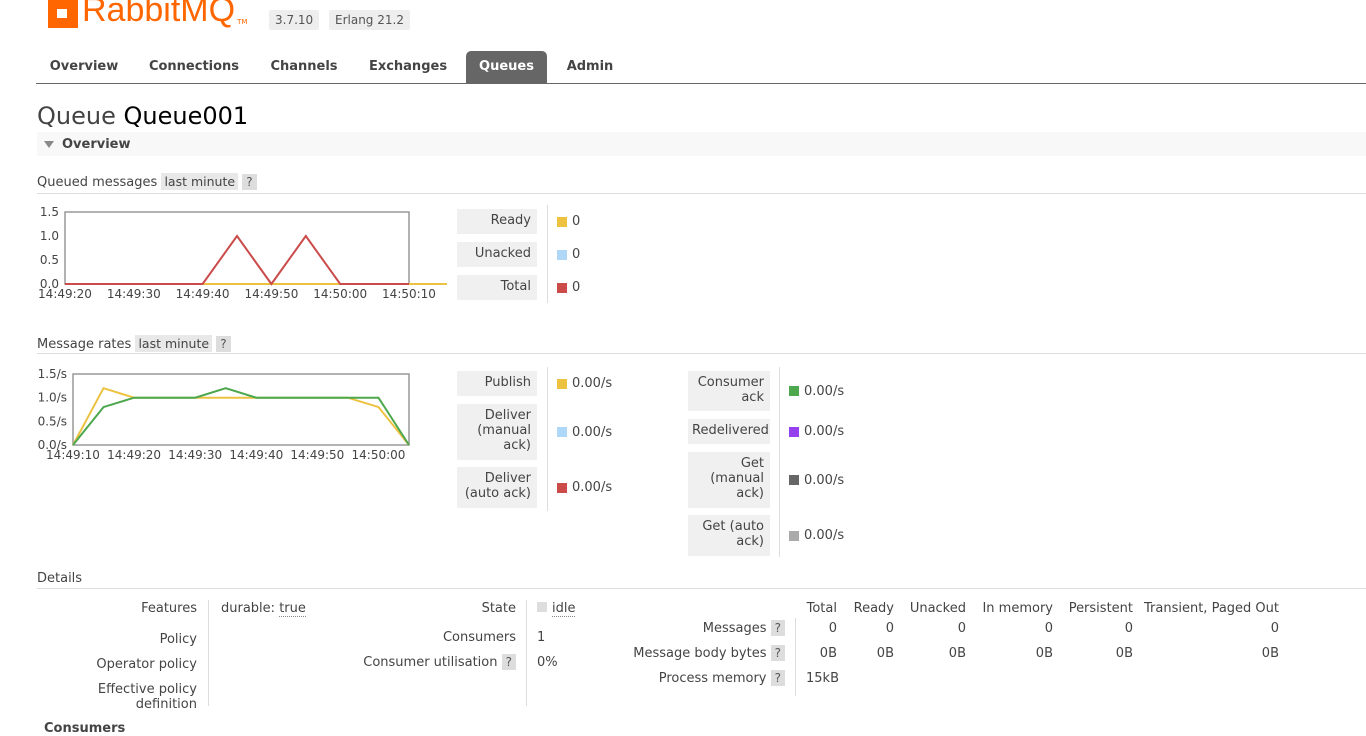  Describe the element at coordinates (497, 432) in the screenshot. I see `rates-legend-key: Deliver (manual ack)` at that location.